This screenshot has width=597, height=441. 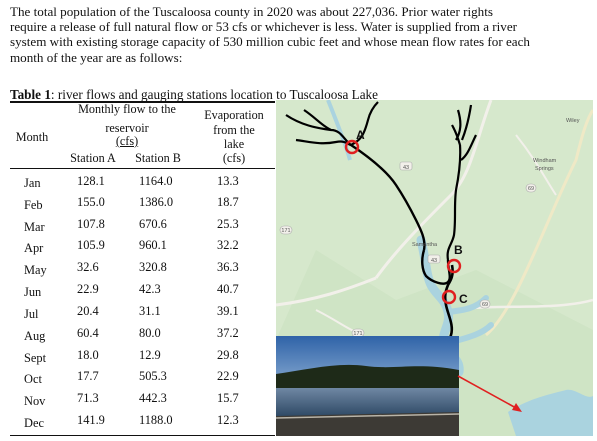 I want to click on map-place-windham: Windham, so click(x=545, y=161).